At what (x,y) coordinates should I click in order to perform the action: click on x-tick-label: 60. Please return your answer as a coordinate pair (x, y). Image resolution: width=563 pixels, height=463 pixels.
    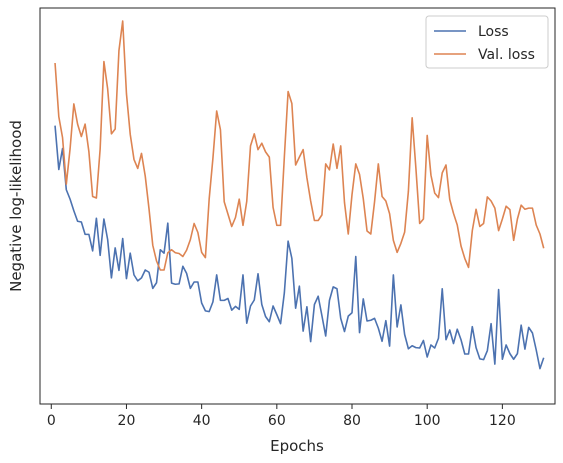
    Looking at the image, I should click on (277, 421).